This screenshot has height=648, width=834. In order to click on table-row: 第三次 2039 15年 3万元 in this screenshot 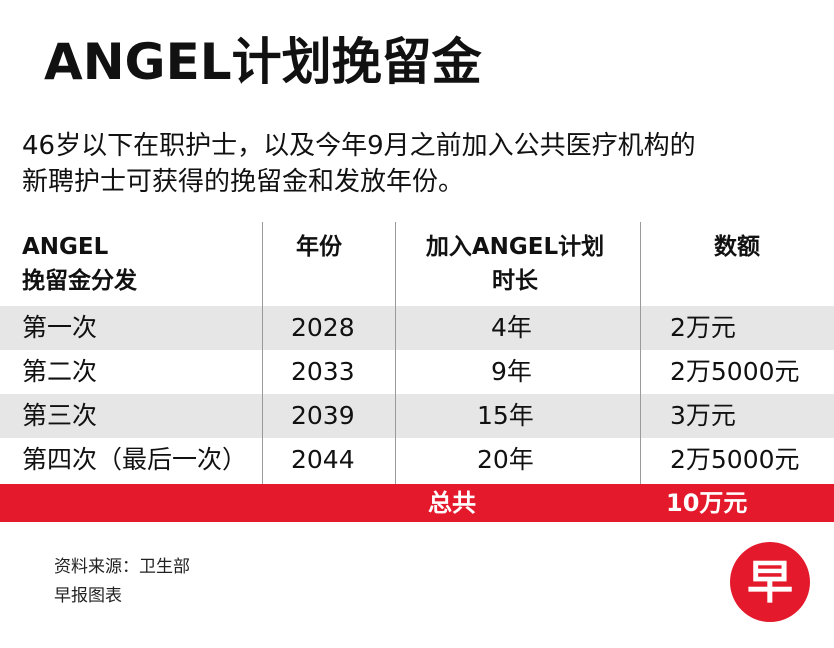, I will do `click(417, 416)`.